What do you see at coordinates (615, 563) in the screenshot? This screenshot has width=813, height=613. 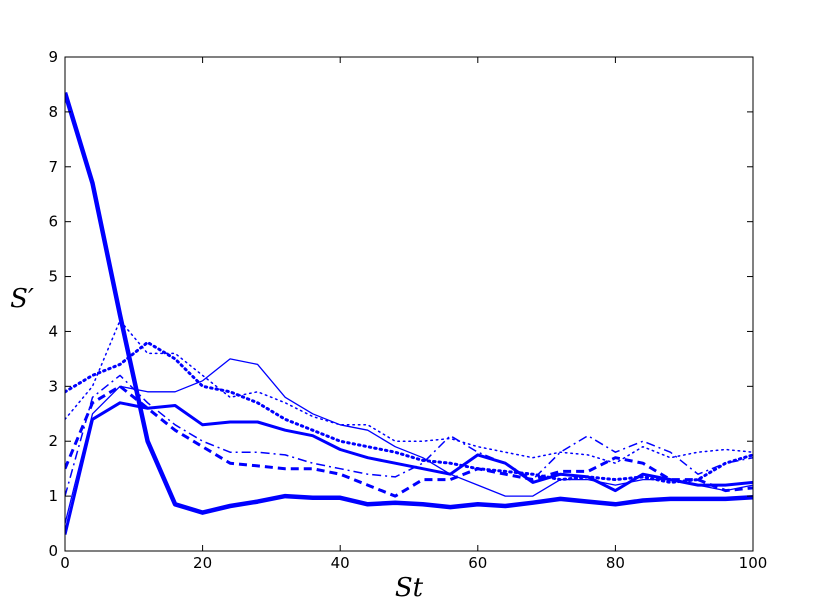 I see `x-tick-label: 80` at bounding box center [615, 563].